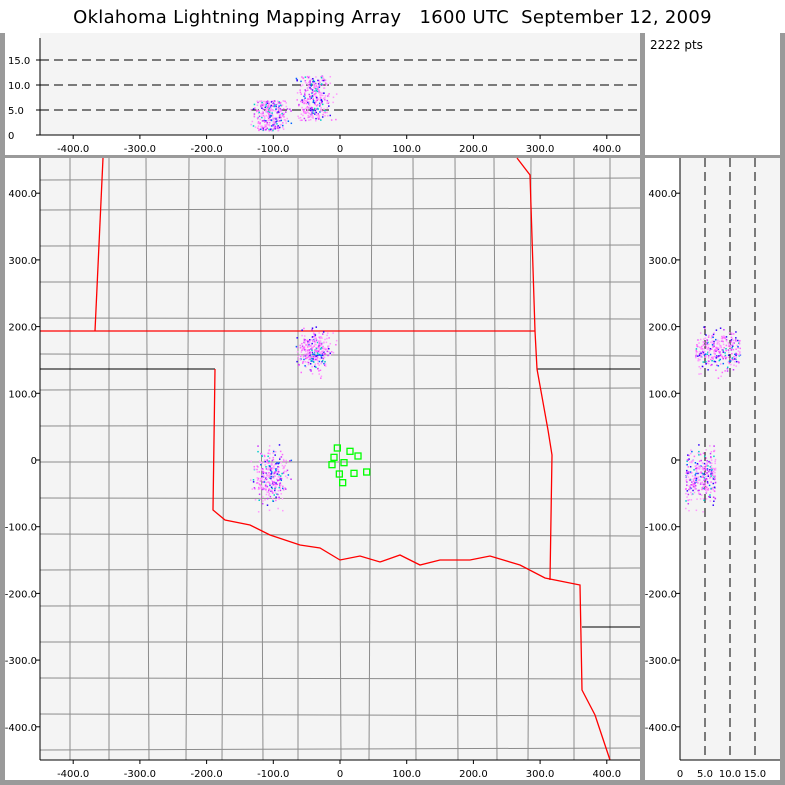  Describe the element at coordinates (340, 569) in the screenshot. I see `county-line` at that location.